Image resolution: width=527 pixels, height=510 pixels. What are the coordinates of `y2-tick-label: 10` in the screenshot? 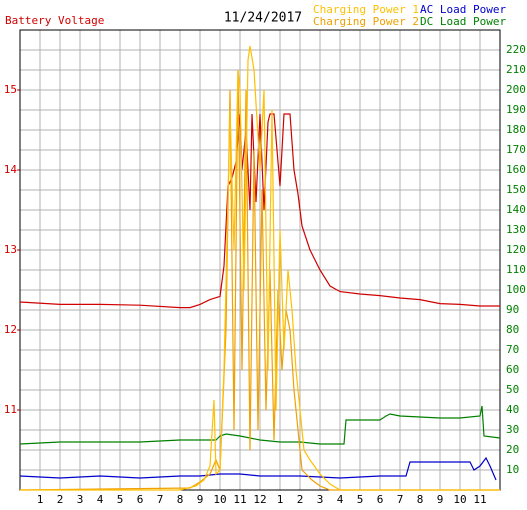 It's located at (512, 469).